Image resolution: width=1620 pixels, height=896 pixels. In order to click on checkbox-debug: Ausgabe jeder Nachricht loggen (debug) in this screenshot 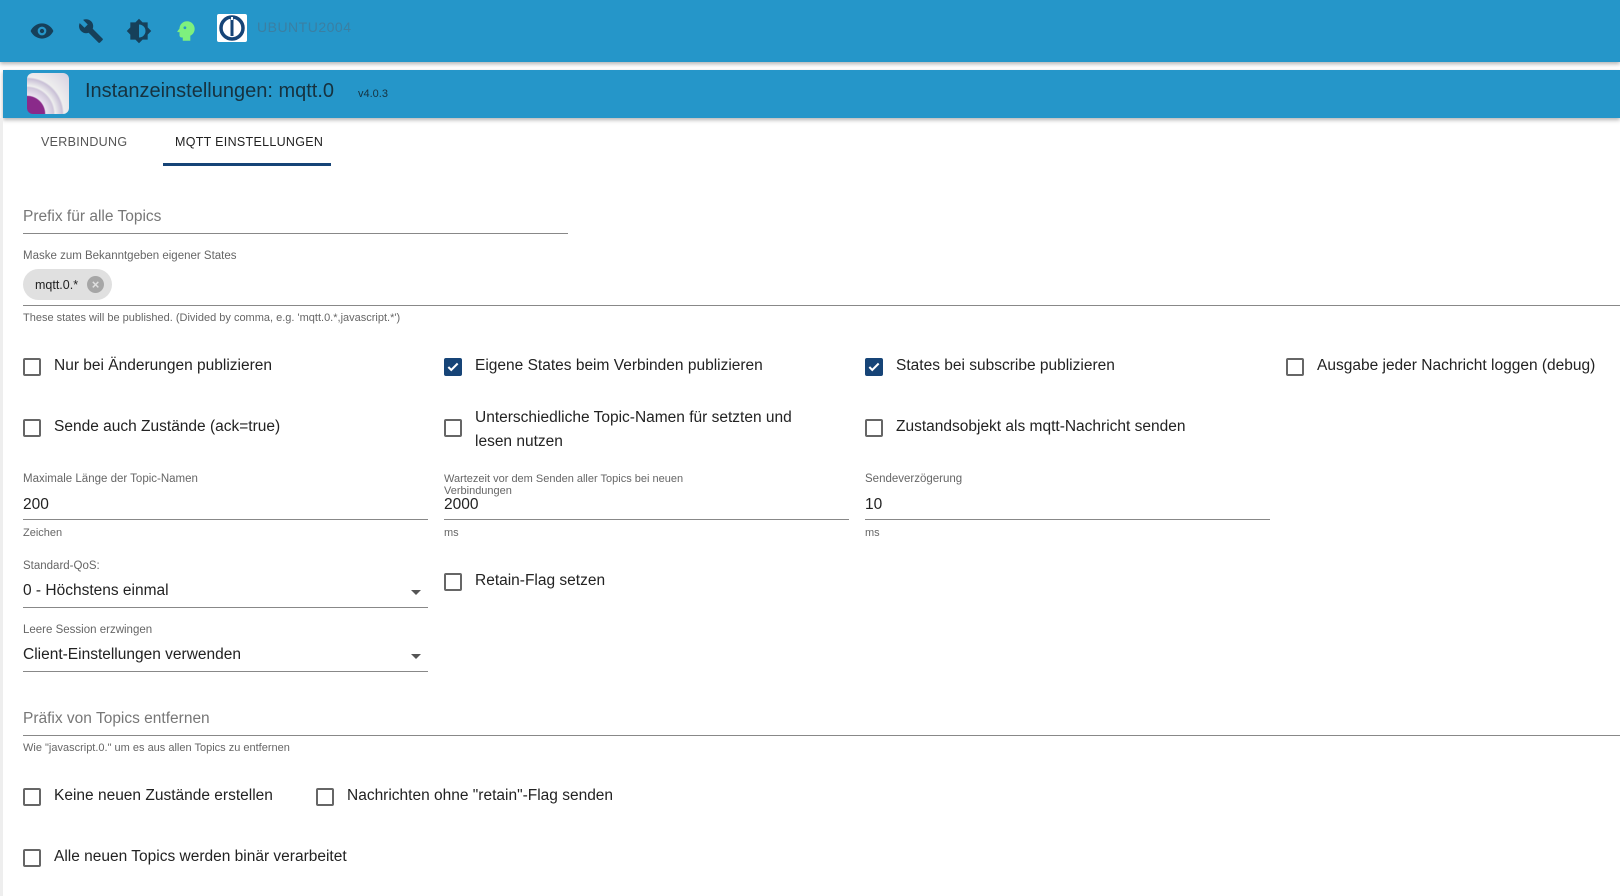, I will do `click(1440, 367)`.